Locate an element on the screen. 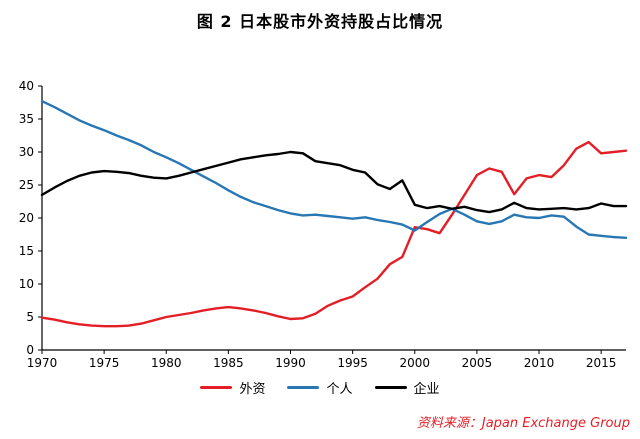  x-tick-label: 1985 is located at coordinates (228, 363).